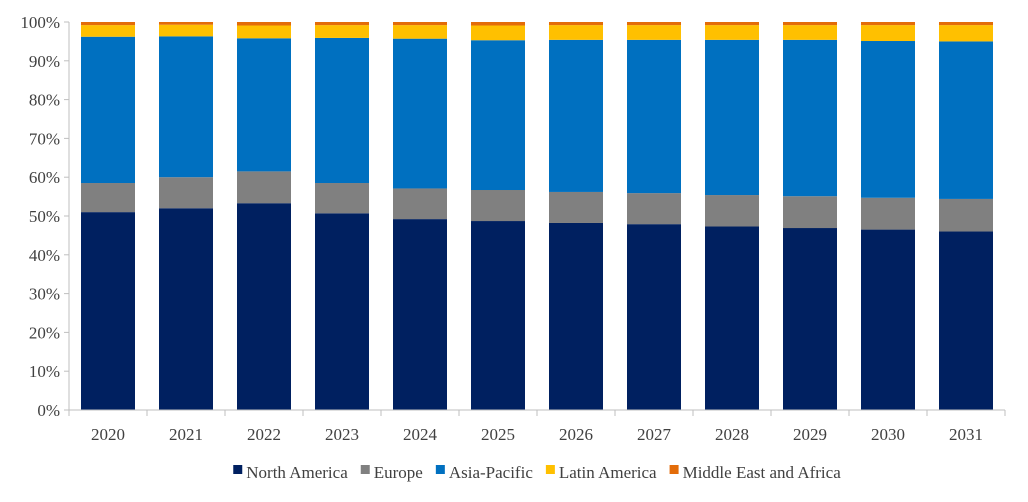  What do you see at coordinates (491, 472) in the screenshot?
I see `legend-label: Asia-Pacific` at bounding box center [491, 472].